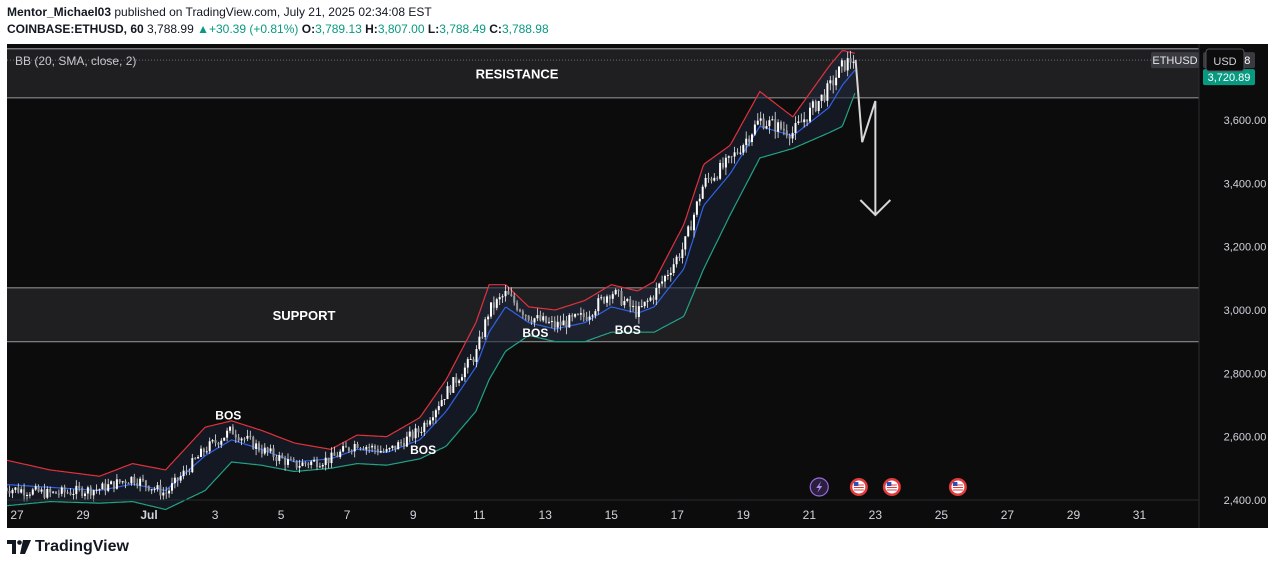 The image size is (1275, 565). I want to click on bb-price-tag, so click(1229, 77).